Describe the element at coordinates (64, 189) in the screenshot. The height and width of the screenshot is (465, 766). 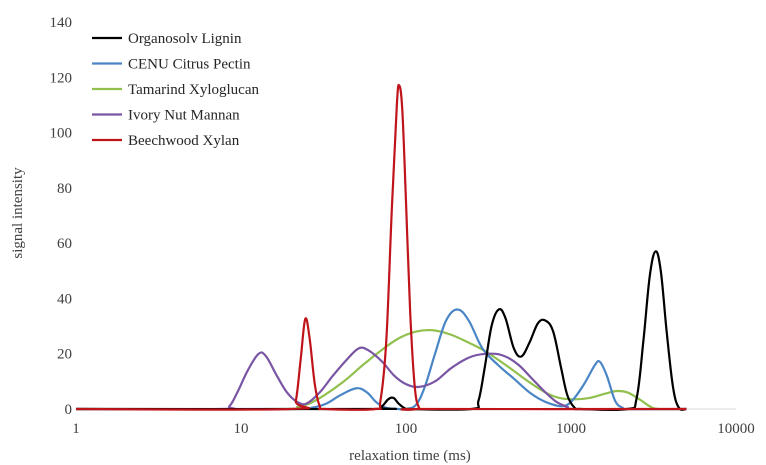
I see `y-tick-label-4: 80` at that location.